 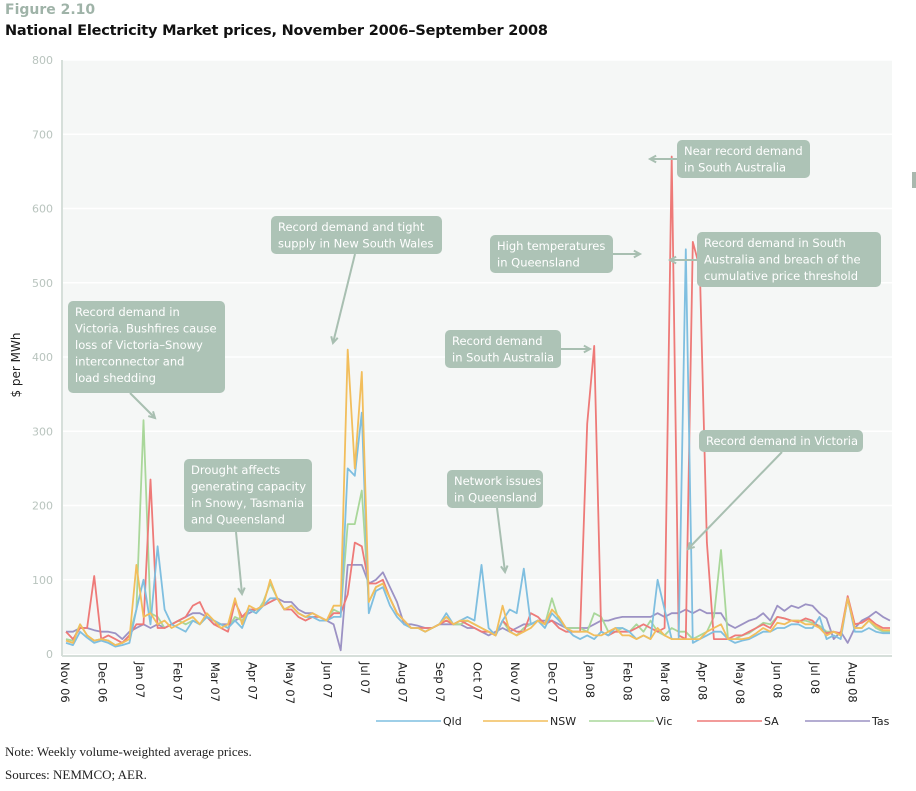 What do you see at coordinates (738, 721) in the screenshot?
I see `legend-item-sa: SA` at bounding box center [738, 721].